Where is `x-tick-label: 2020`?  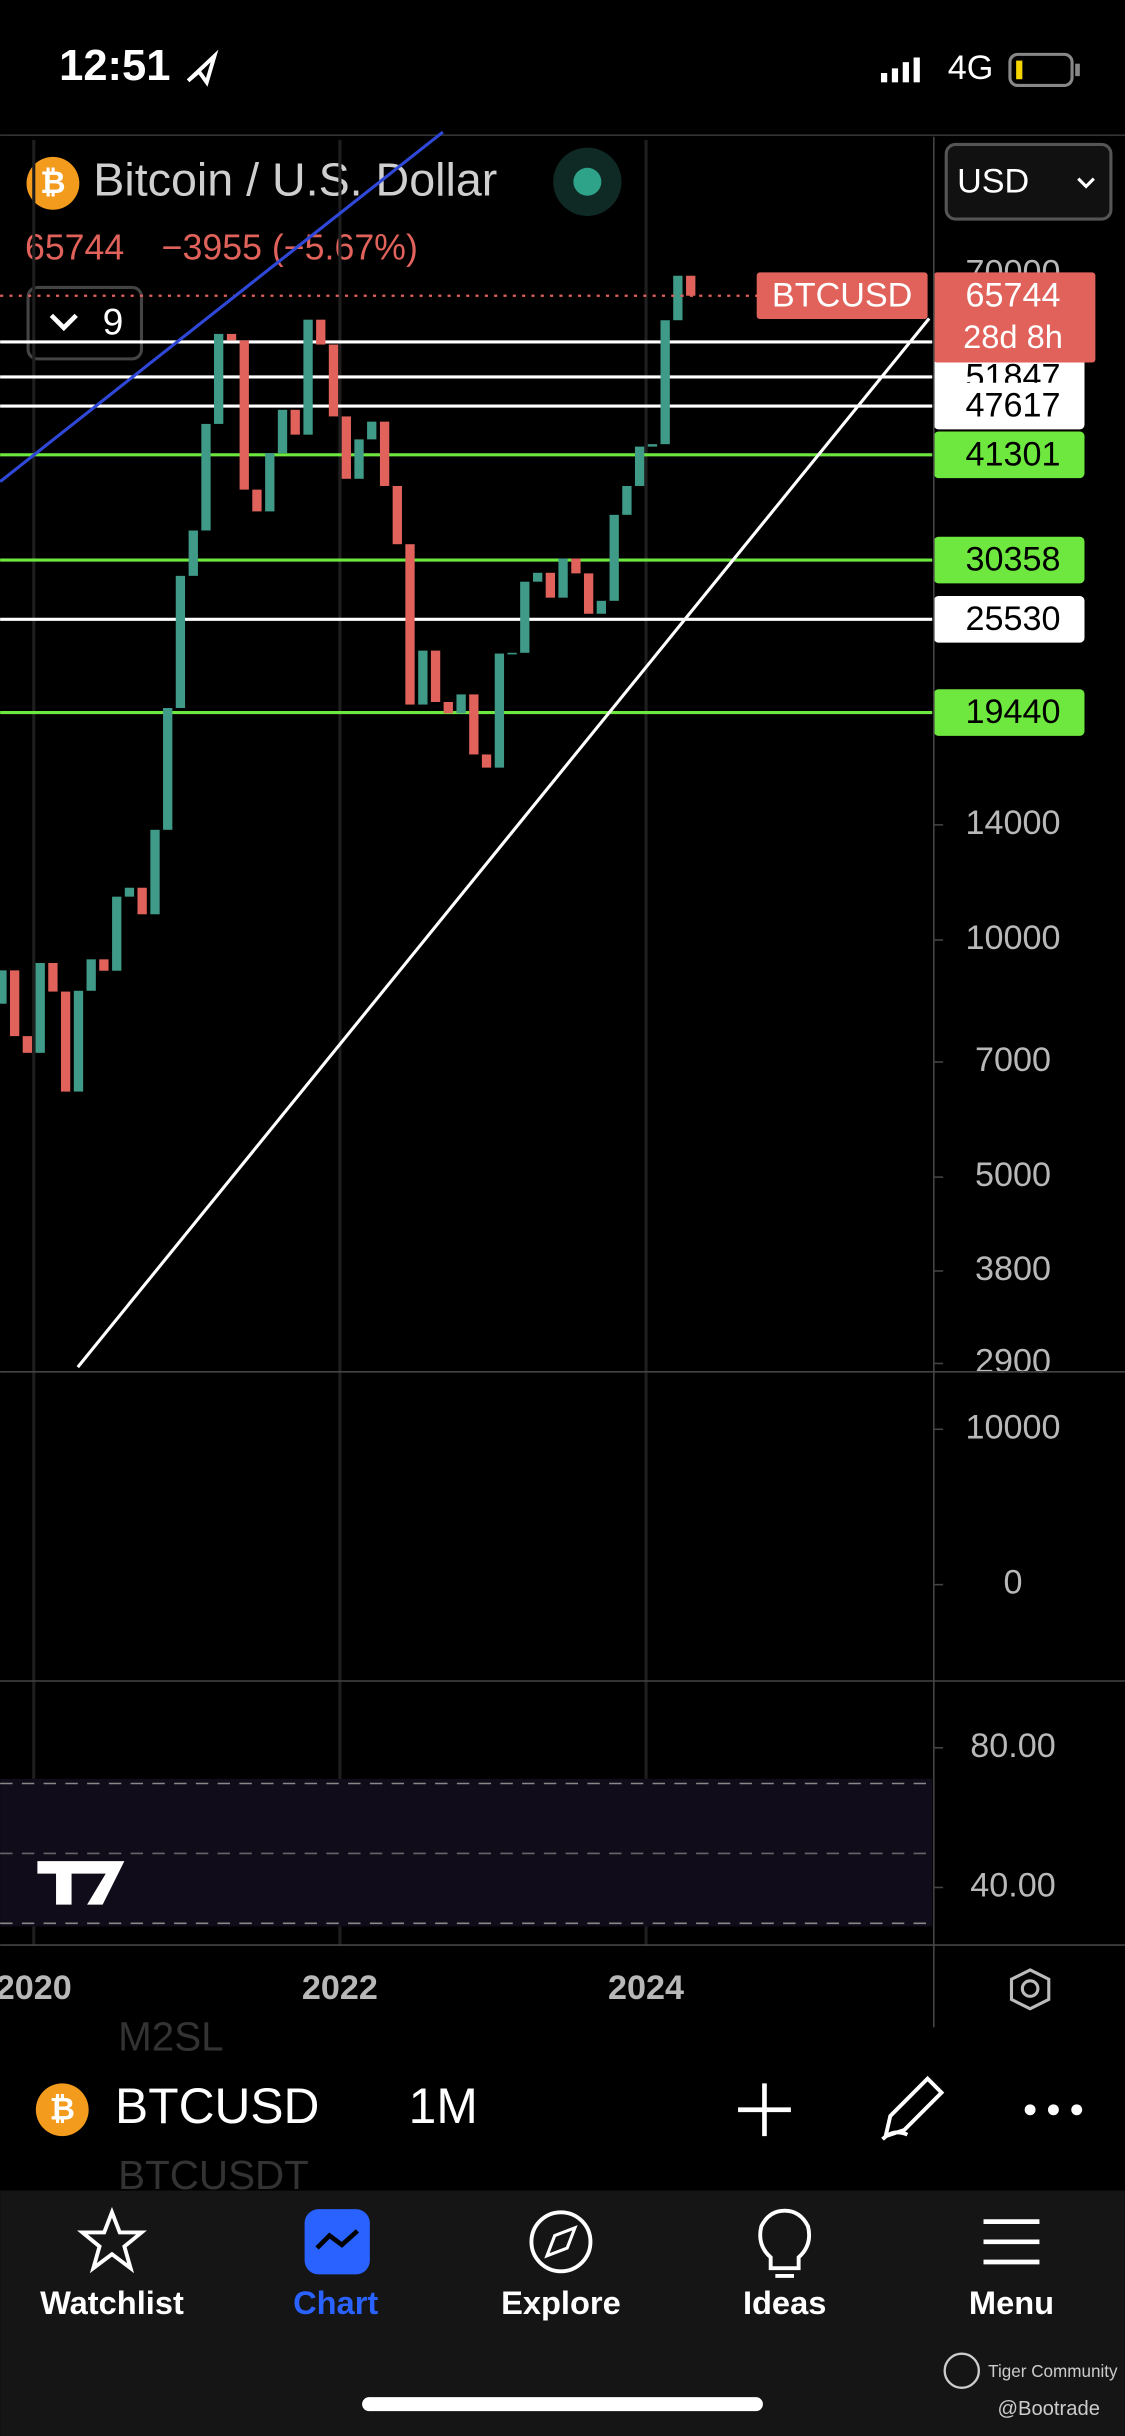
x-tick-label: 2020 is located at coordinates (36, 1988).